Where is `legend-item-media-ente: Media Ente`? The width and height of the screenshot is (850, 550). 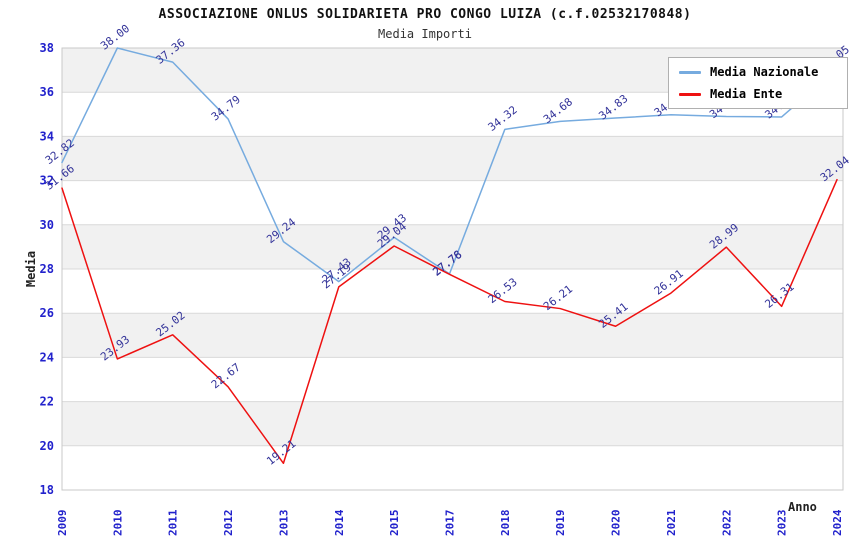
legend-item-media-ente: Media Ente is located at coordinates (759, 94).